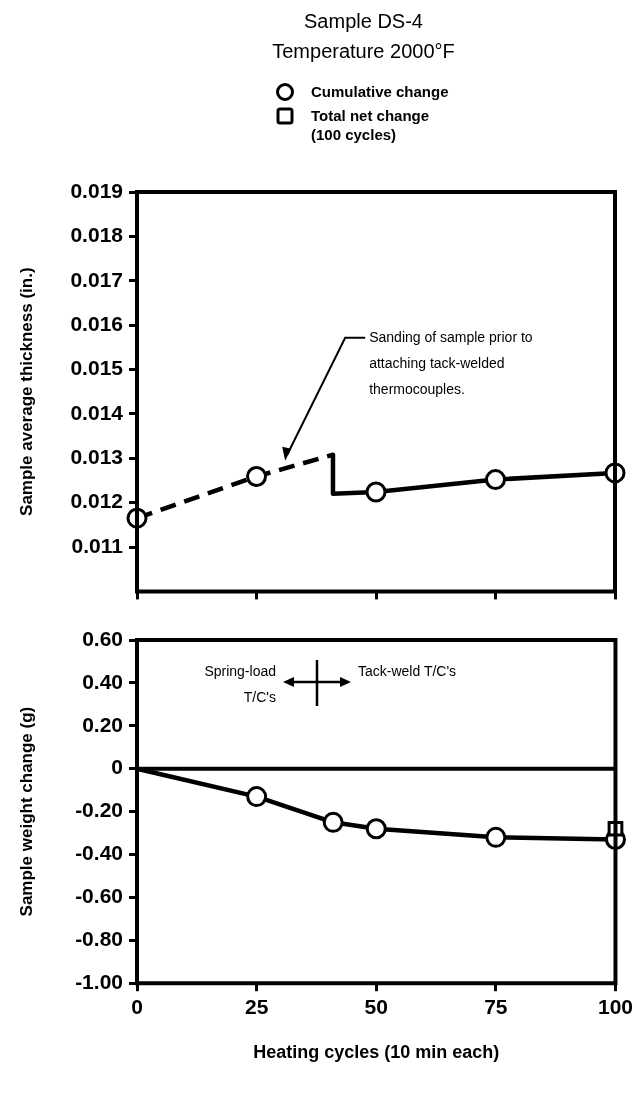  I want to click on y-tick-label: -0.40, so click(99, 853).